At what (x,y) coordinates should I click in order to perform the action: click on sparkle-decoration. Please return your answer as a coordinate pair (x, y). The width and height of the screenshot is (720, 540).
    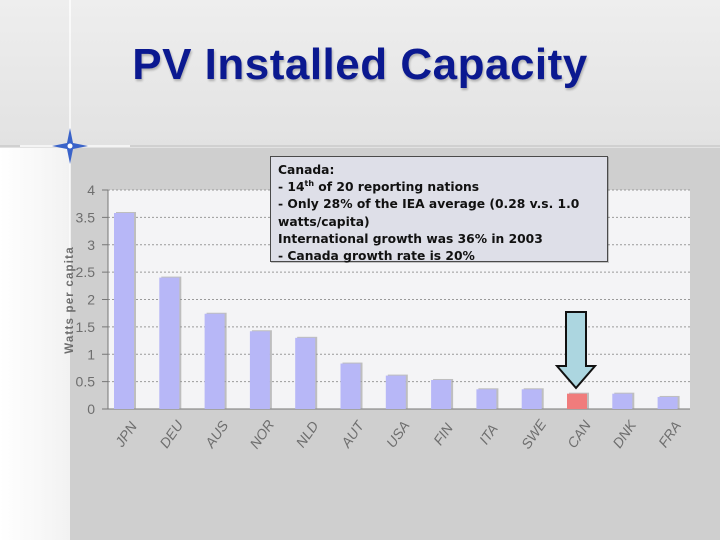
    Looking at the image, I should click on (75, 150).